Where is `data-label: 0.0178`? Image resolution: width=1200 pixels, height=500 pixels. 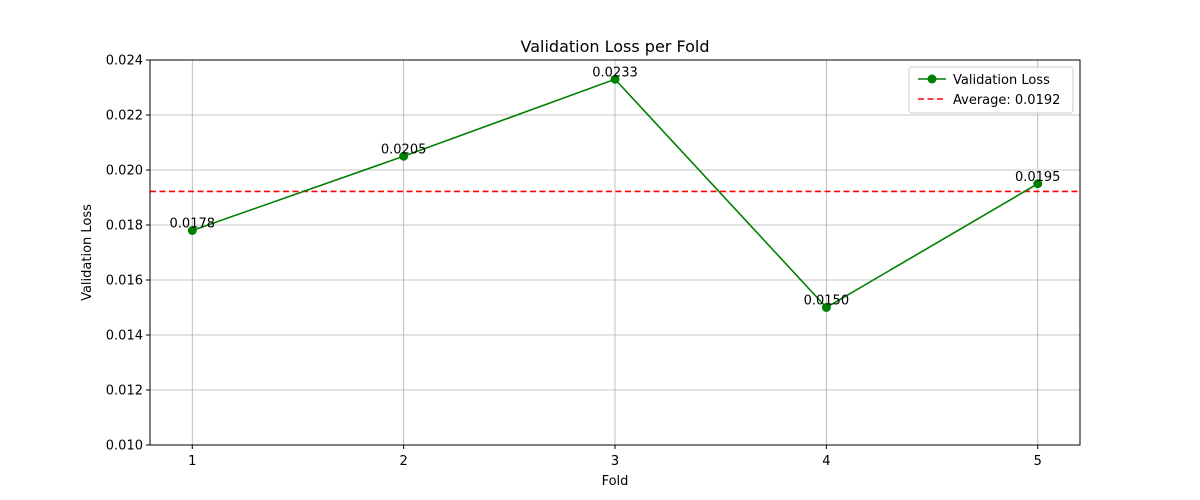 data-label: 0.0178 is located at coordinates (193, 224).